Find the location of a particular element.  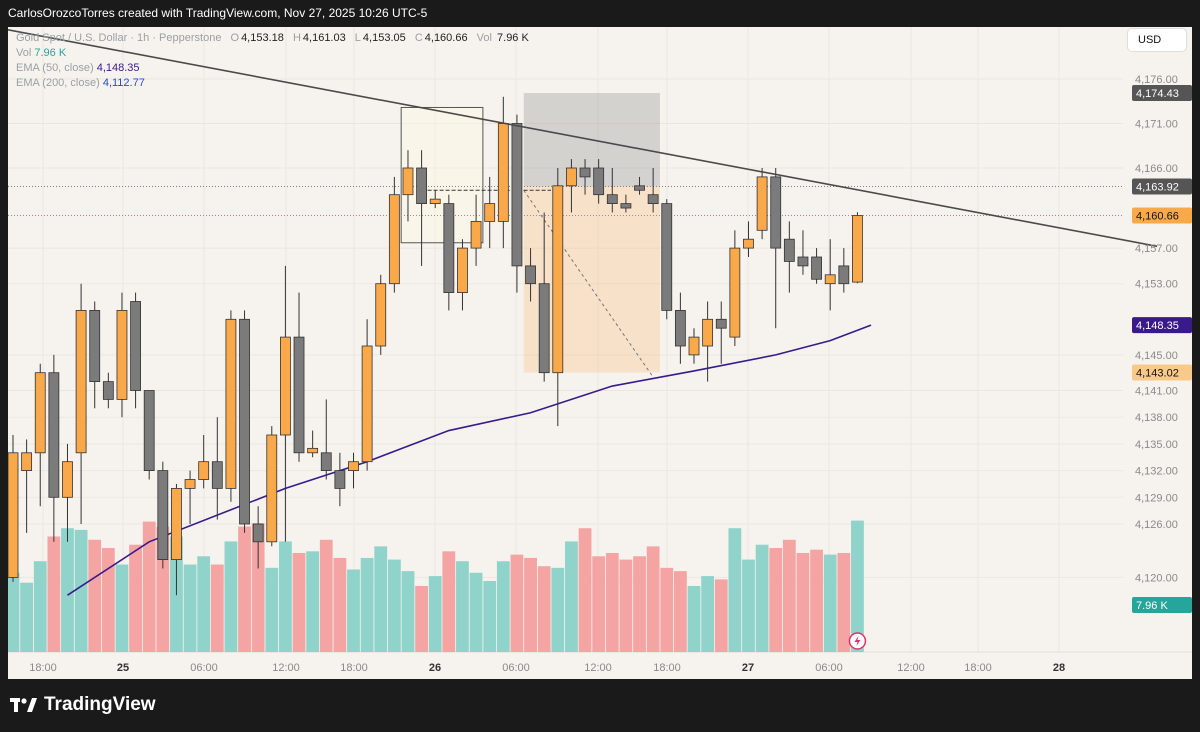

time-tick-label: 12:00 is located at coordinates (911, 668).